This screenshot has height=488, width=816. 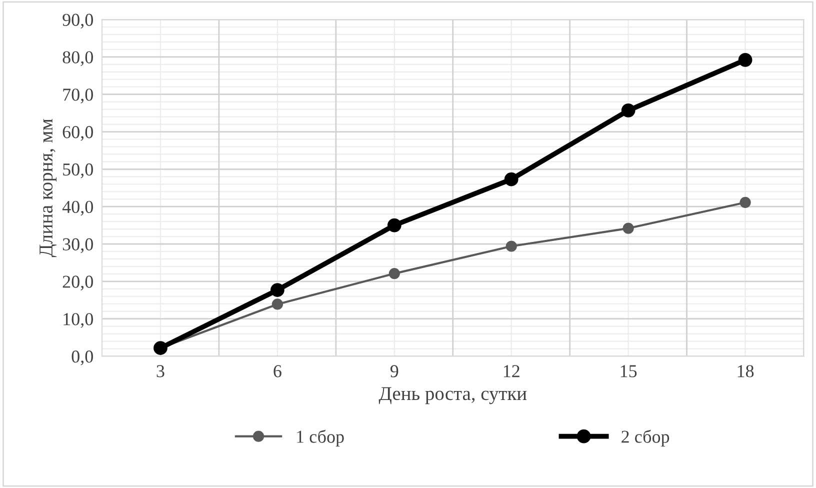 I want to click on y-tick-label: 70,0, so click(x=78, y=96).